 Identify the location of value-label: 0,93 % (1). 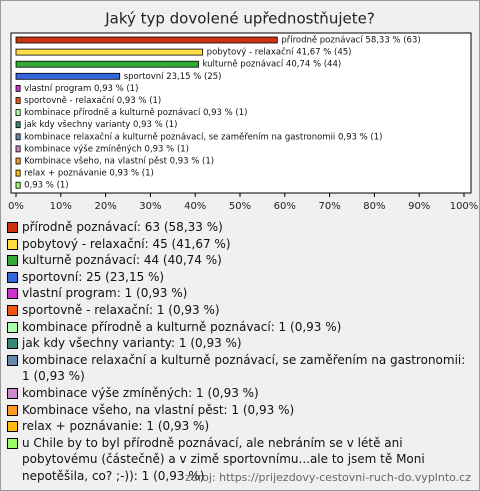
(46, 186).